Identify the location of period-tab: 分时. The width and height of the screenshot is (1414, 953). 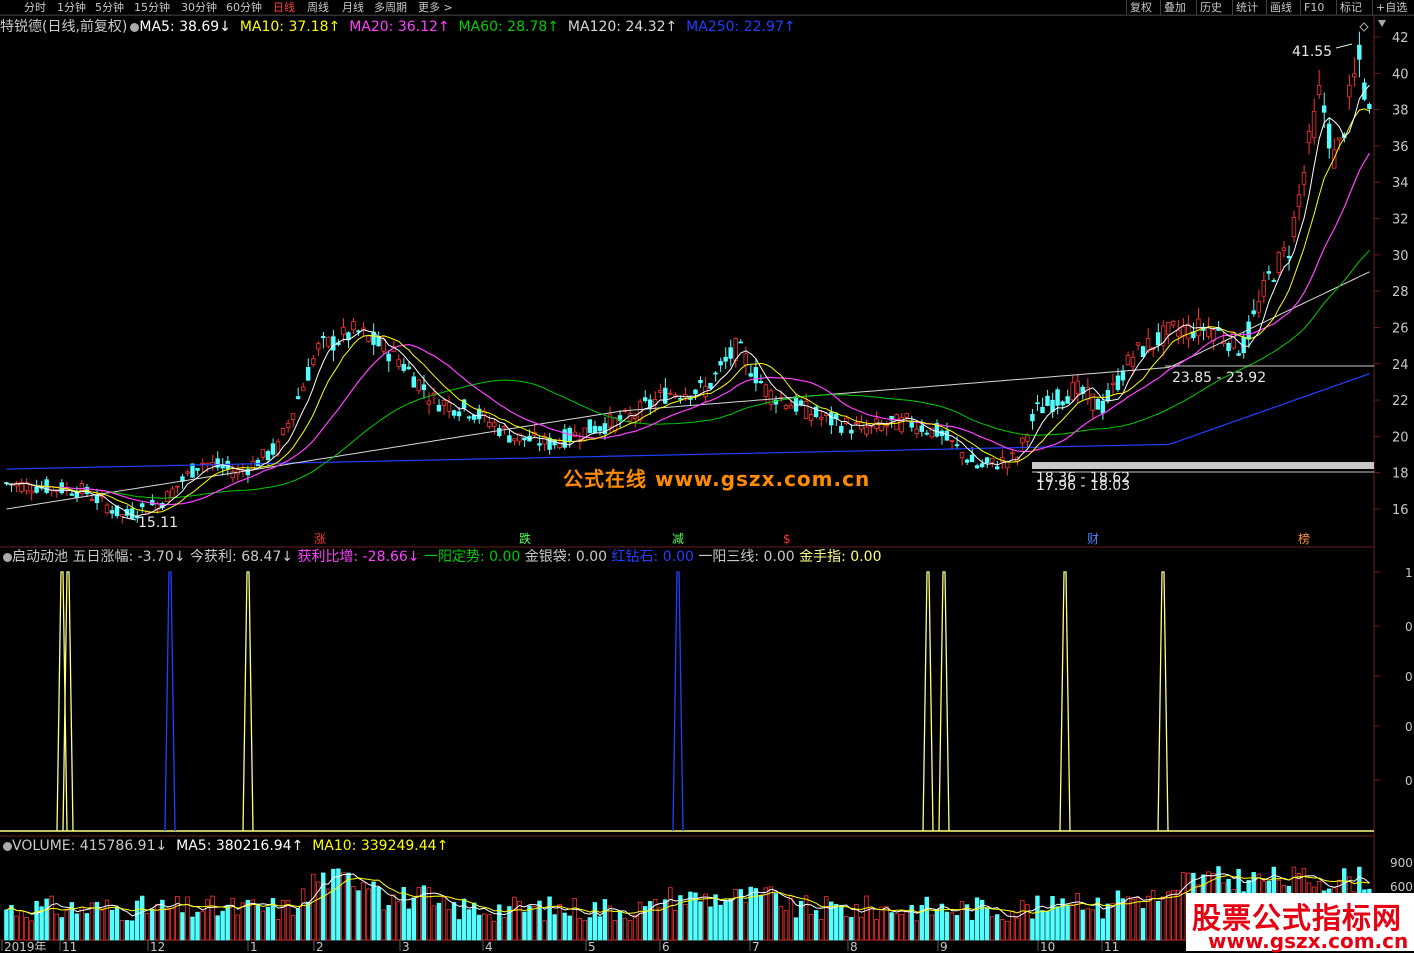
(35, 7).